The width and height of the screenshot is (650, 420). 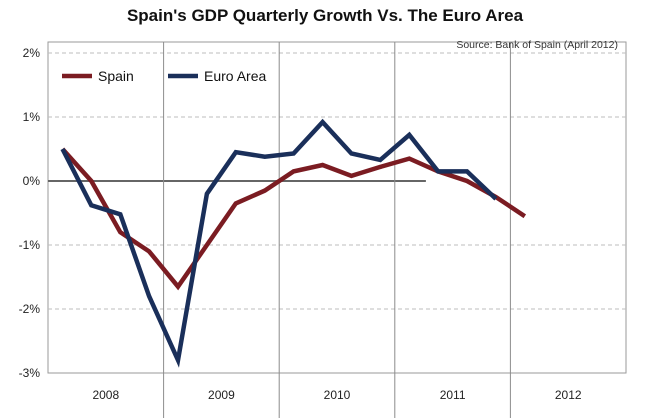 I want to click on legend-label: Spain, so click(x=116, y=76).